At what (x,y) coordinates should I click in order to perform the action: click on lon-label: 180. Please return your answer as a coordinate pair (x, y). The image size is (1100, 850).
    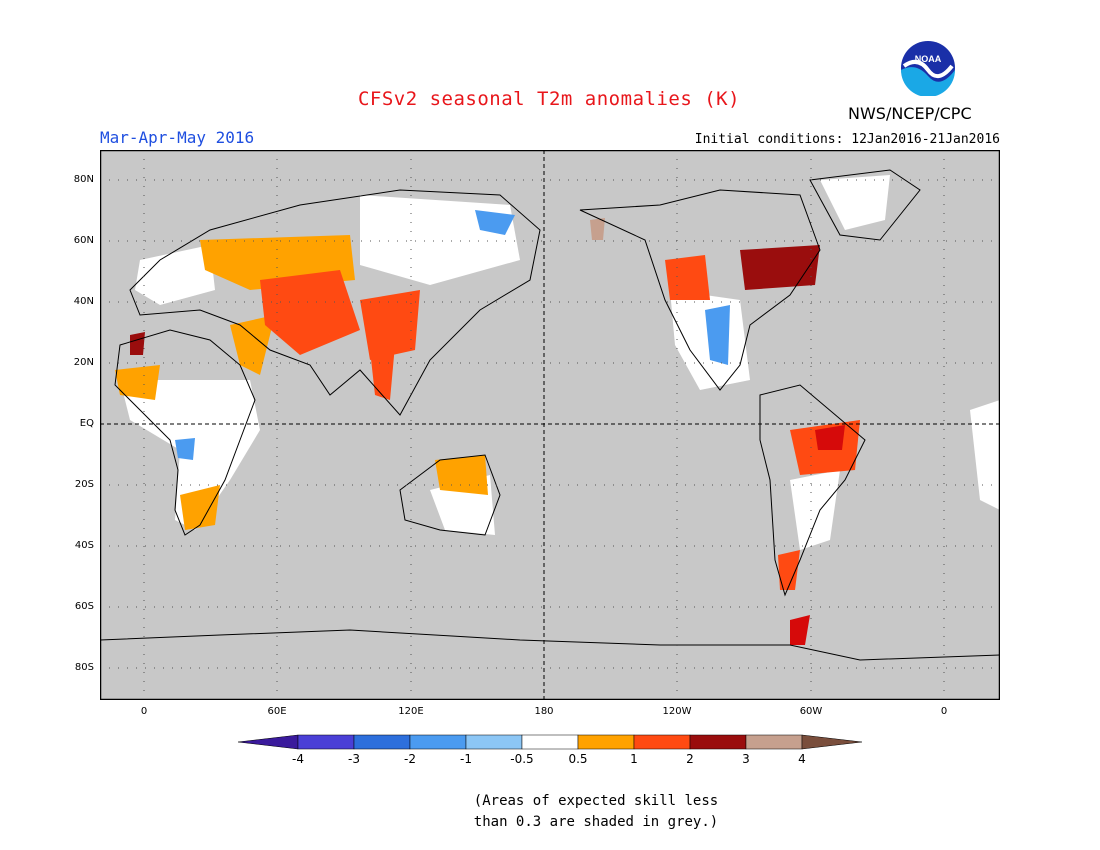
    Looking at the image, I should click on (544, 711).